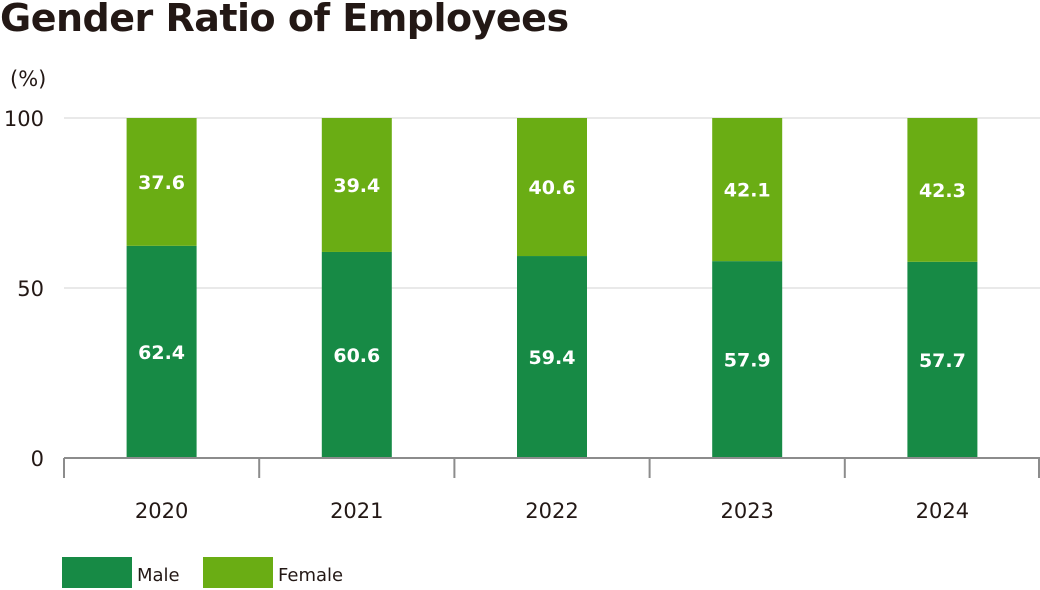  What do you see at coordinates (28, 79) in the screenshot?
I see `y-axis-unit: (%)` at bounding box center [28, 79].